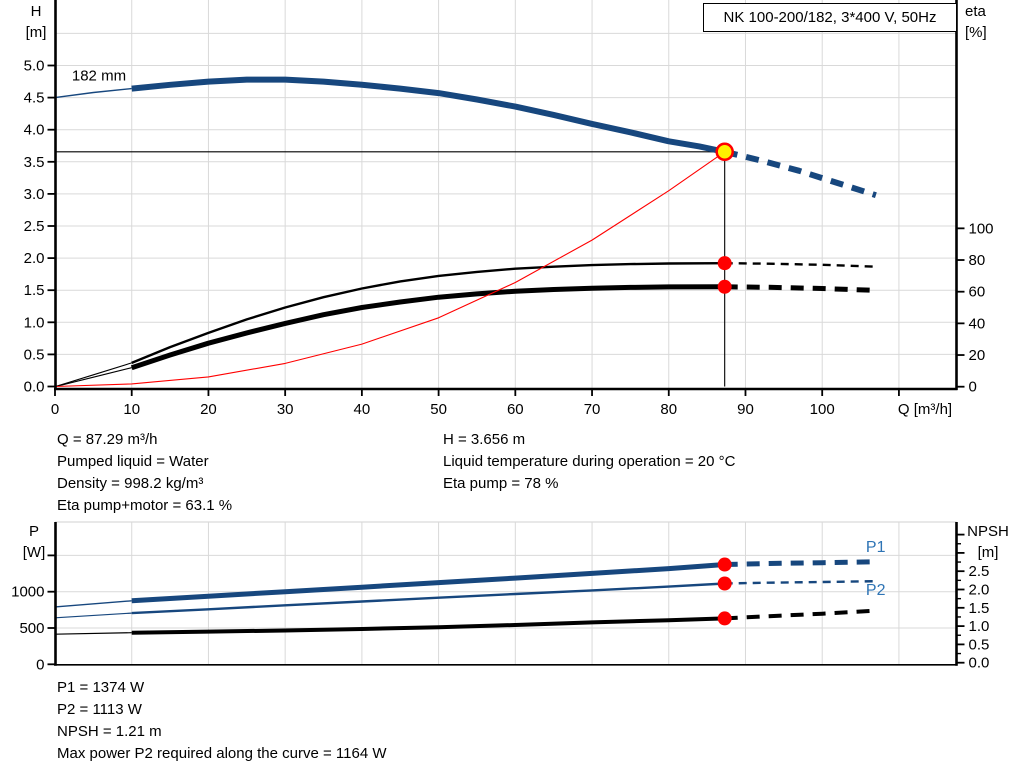  Describe the element at coordinates (973, 387) in the screenshot. I see `right-tick-label: 0` at that location.